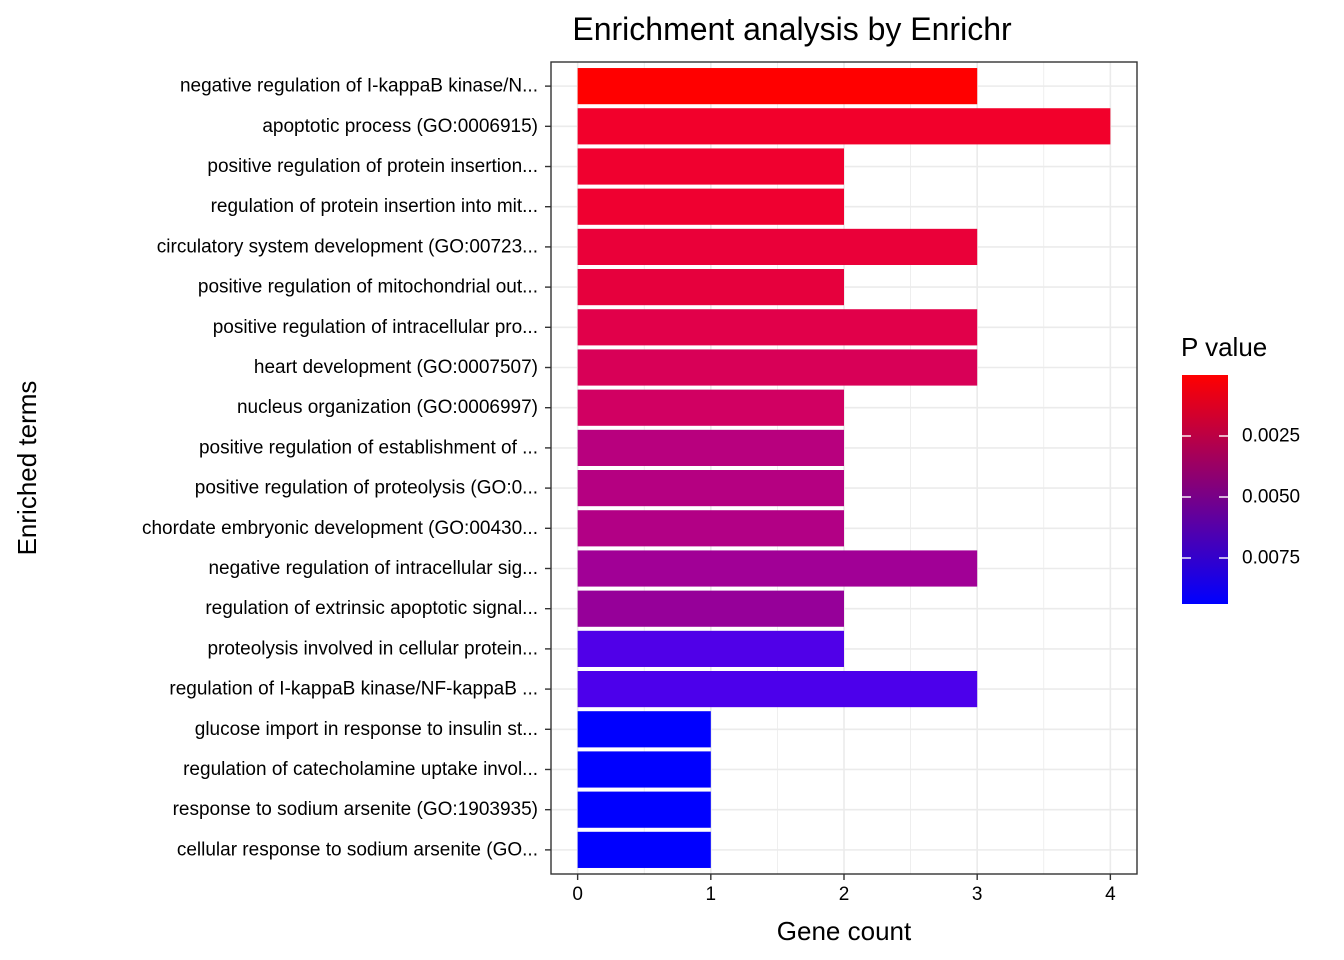  Describe the element at coordinates (1271, 497) in the screenshot. I see `legend-label: 0.0050` at that location.